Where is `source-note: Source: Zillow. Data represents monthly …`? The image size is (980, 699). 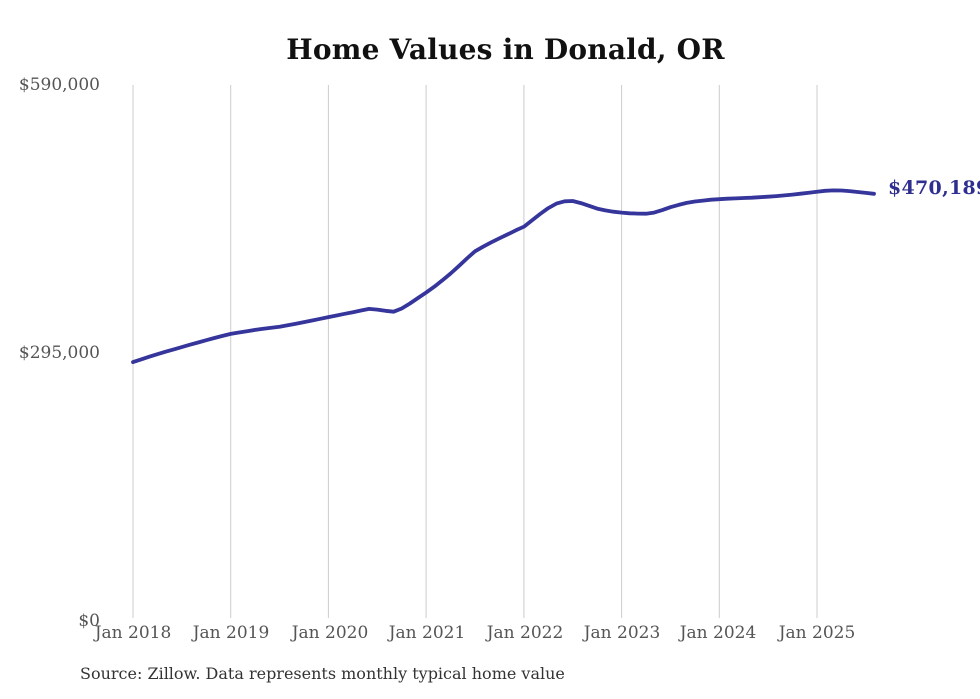
source-note: Source: Zillow. Data represents monthly … is located at coordinates (322, 673).